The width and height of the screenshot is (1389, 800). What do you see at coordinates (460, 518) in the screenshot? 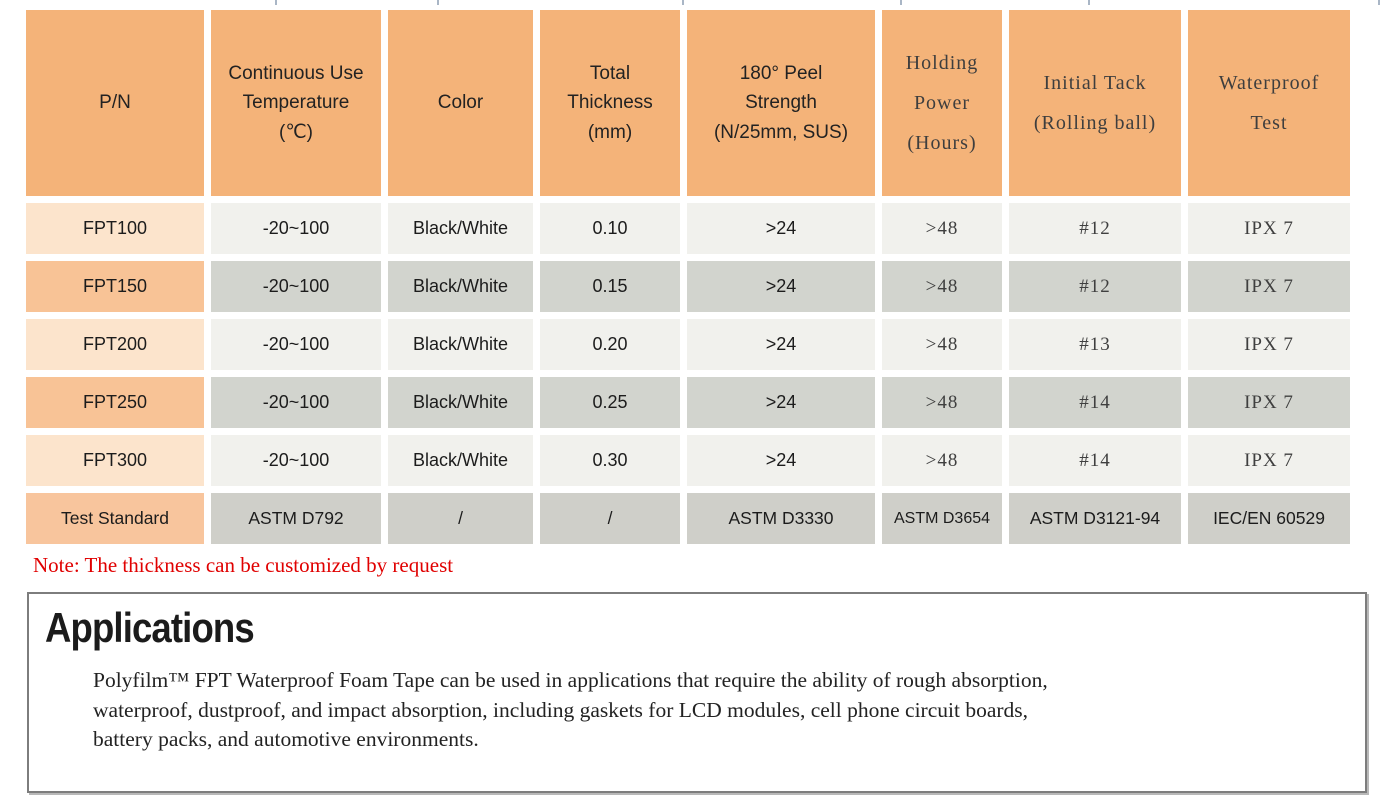
I see `cell-color: /` at bounding box center [460, 518].